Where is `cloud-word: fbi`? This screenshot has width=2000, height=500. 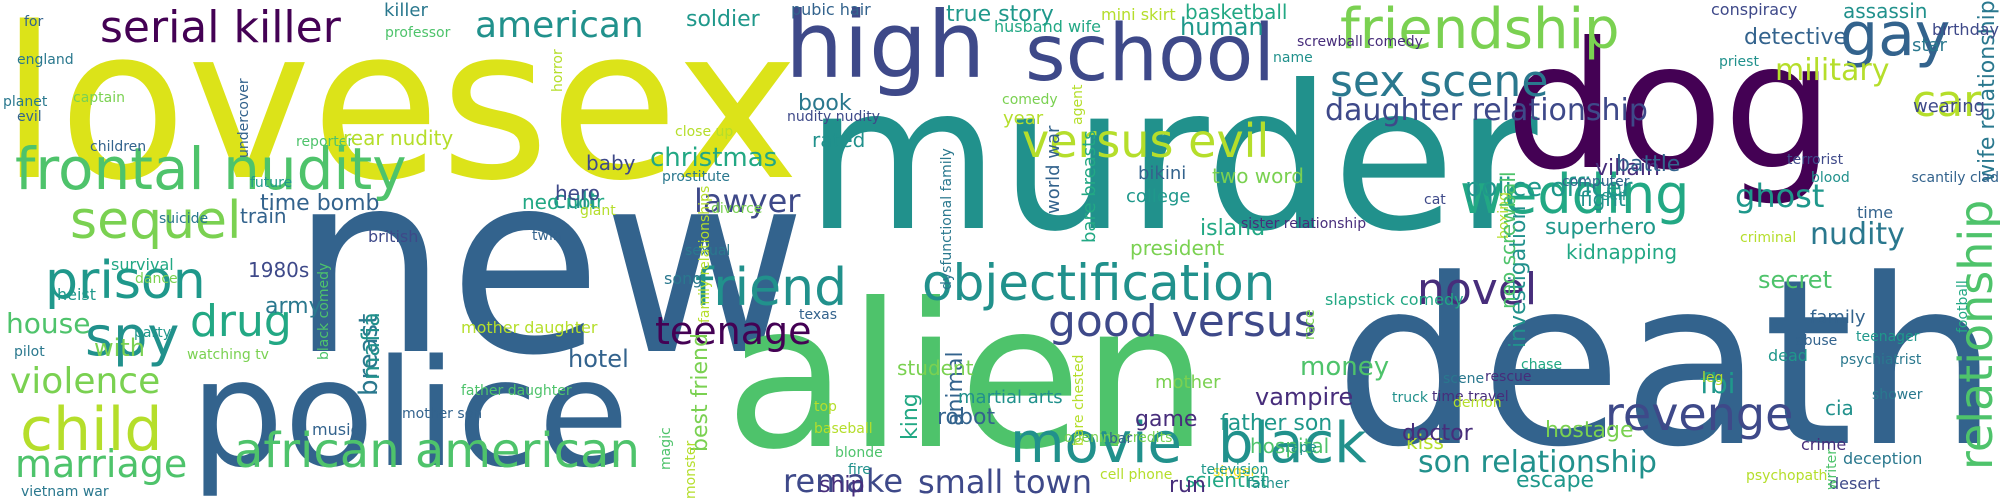
cloud-word: fbi is located at coordinates (1718, 383).